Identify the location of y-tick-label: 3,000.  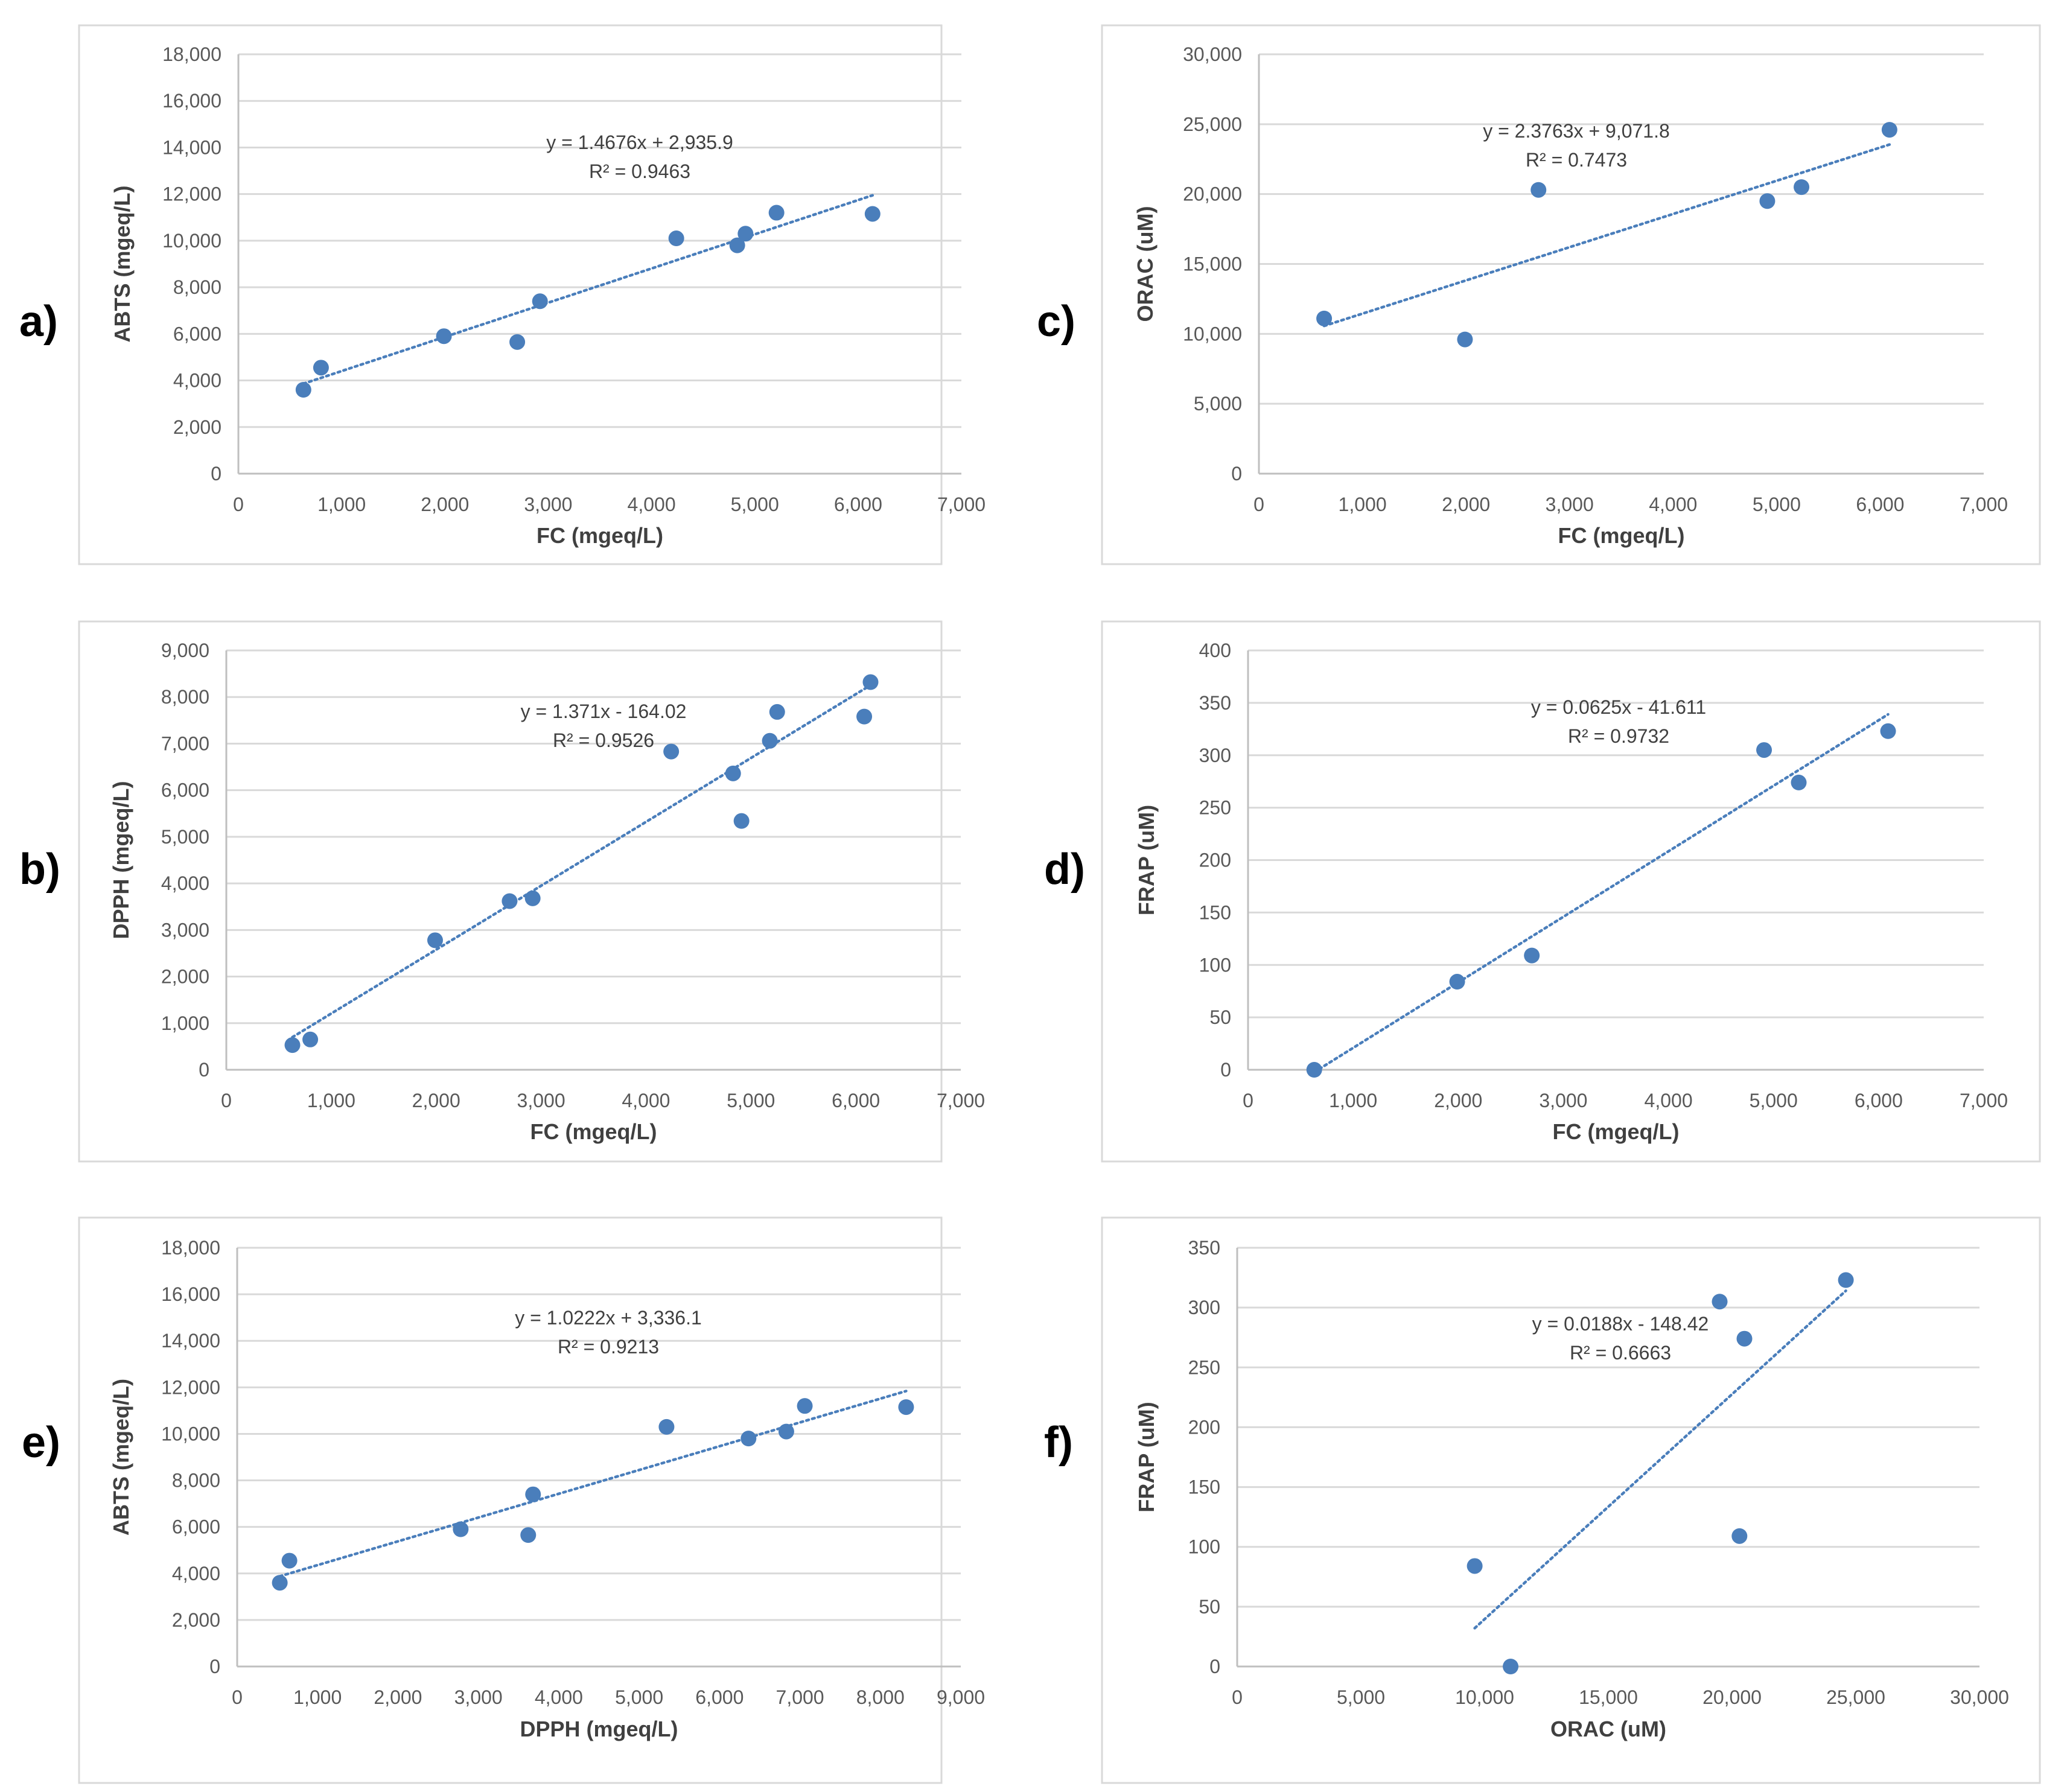
(185, 930).